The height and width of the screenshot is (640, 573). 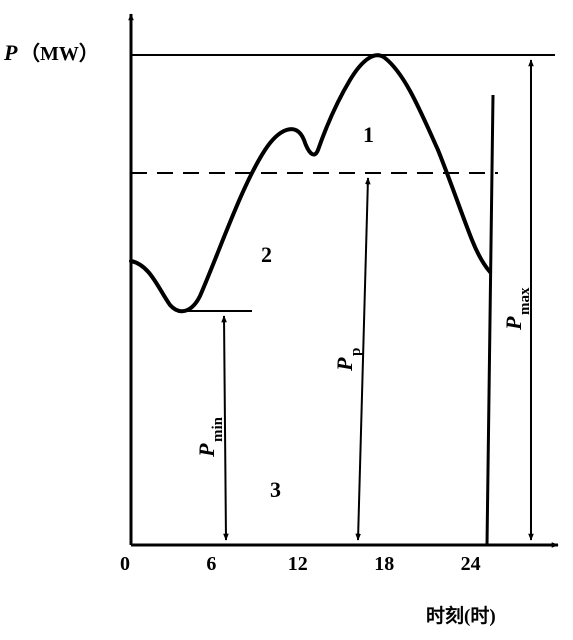 What do you see at coordinates (368, 134) in the screenshot?
I see `region-peak-label: 1` at bounding box center [368, 134].